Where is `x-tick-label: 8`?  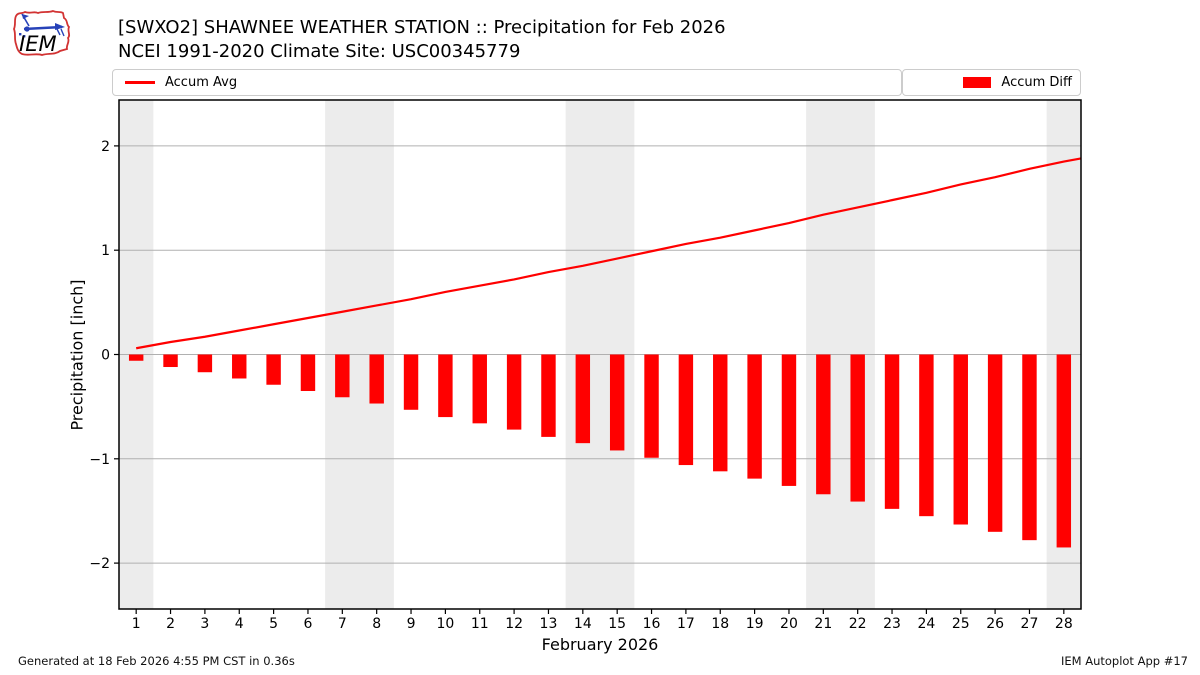
x-tick-label: 8 is located at coordinates (376, 624).